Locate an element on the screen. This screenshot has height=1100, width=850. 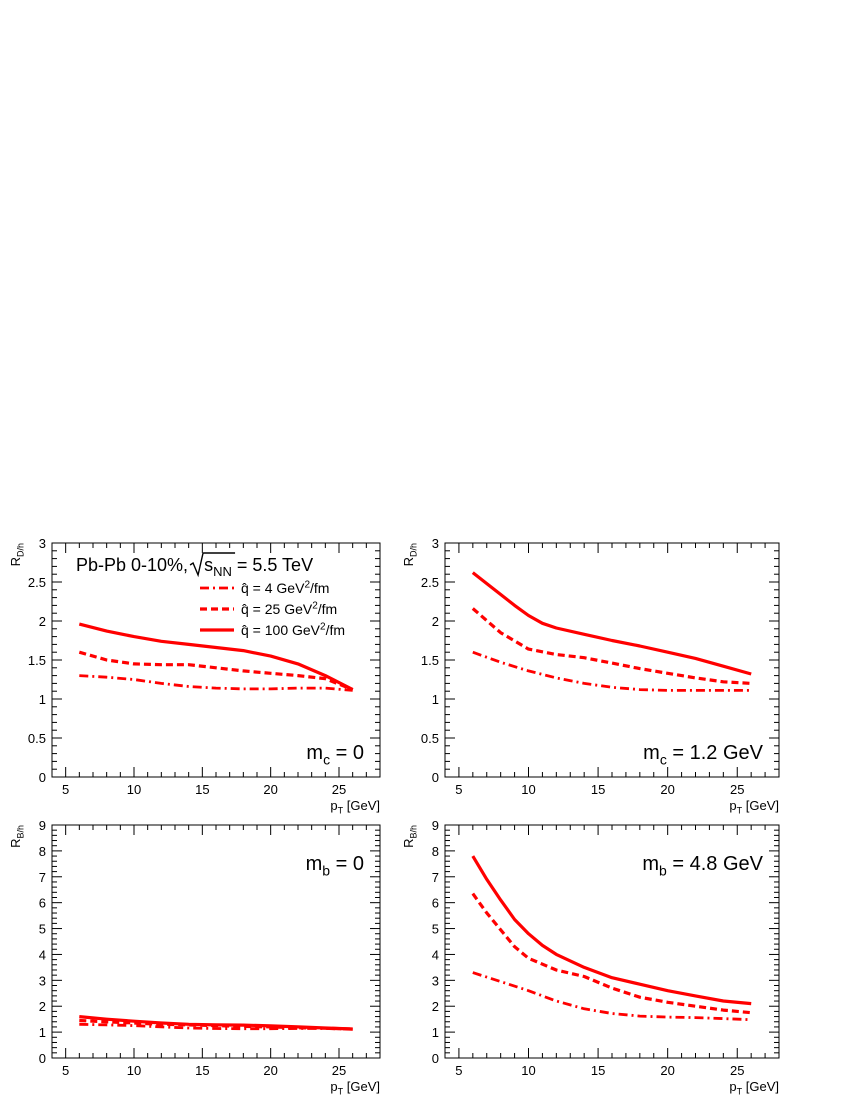
chart-header: Pb-Pb 0-10%, sNN = 5.5 TeV is located at coordinates (194, 565).